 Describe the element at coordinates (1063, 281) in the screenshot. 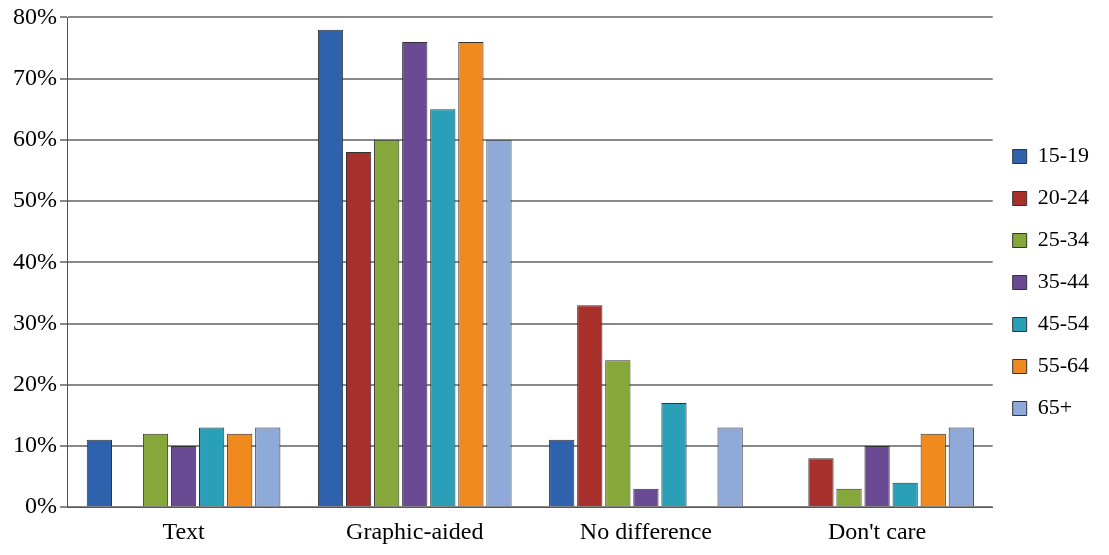

I see `legend-label: 35-44` at that location.